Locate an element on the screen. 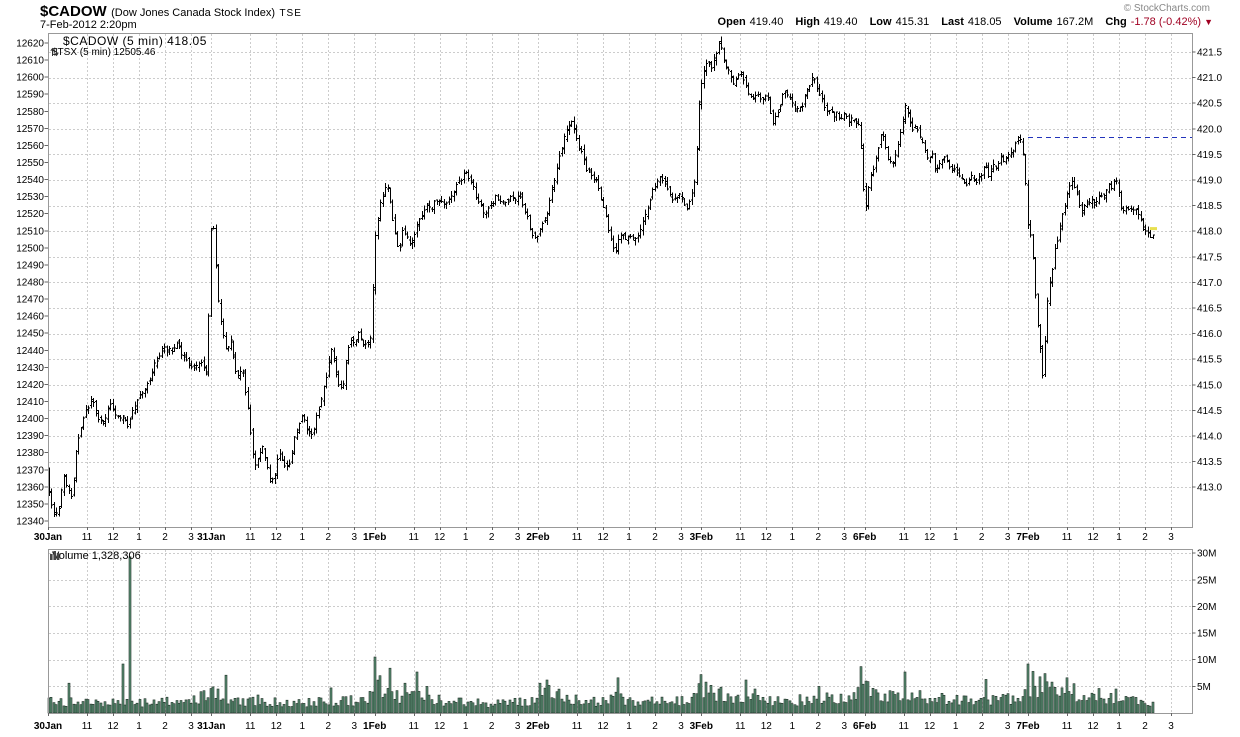  stat-last-value: 418.05 is located at coordinates (984, 22).